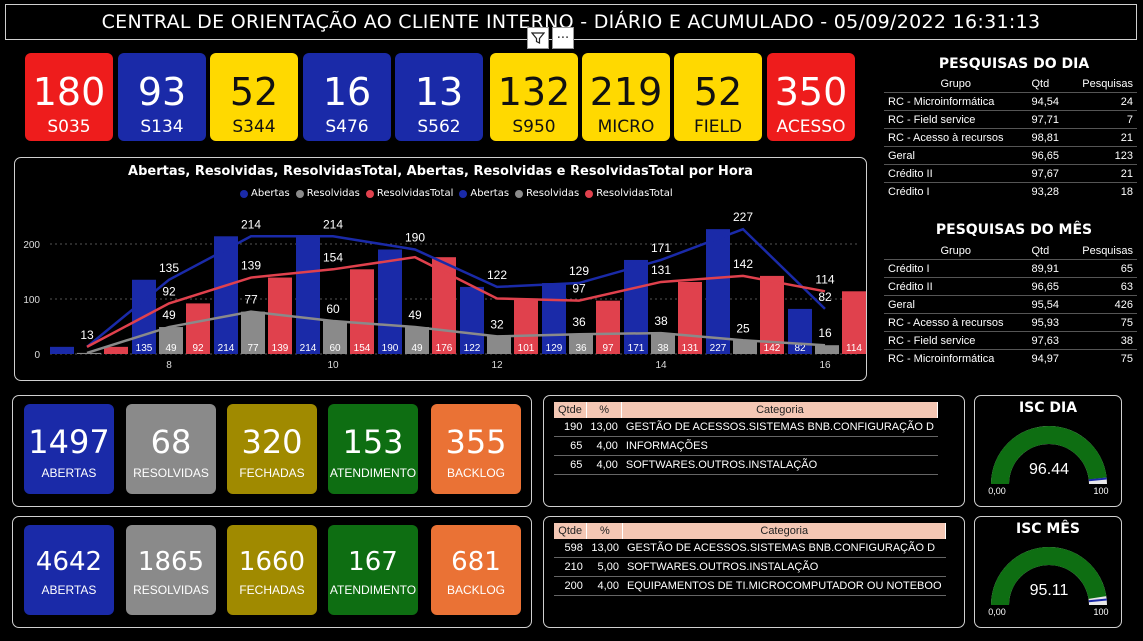 This screenshot has width=1143, height=641. What do you see at coordinates (750, 567) in the screenshot?
I see `table-row: 210 5,00 SOFTWARES.OUTROS.INSTALAÇÃO` at bounding box center [750, 567].